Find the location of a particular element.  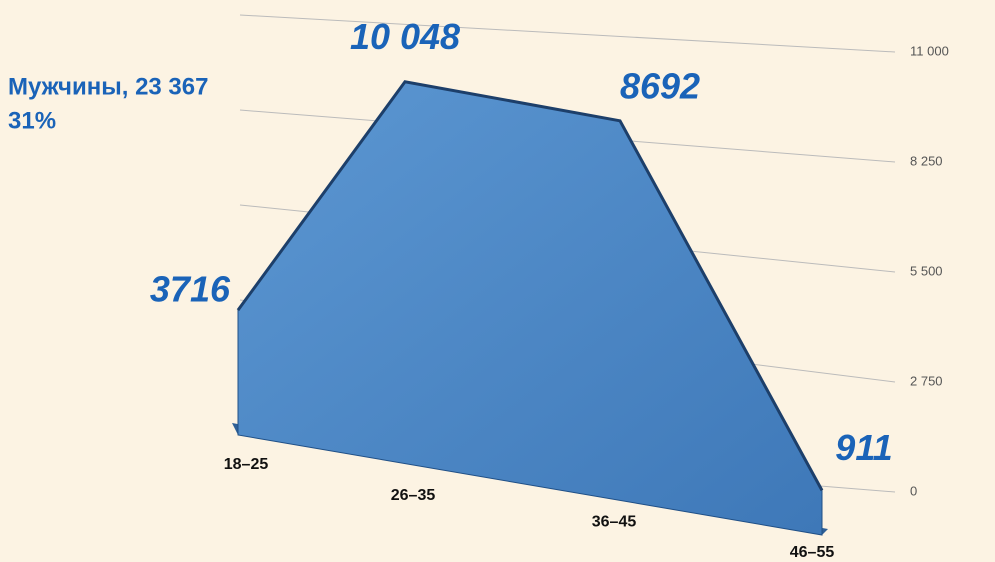

chart-subtitle: 31% is located at coordinates (32, 120).